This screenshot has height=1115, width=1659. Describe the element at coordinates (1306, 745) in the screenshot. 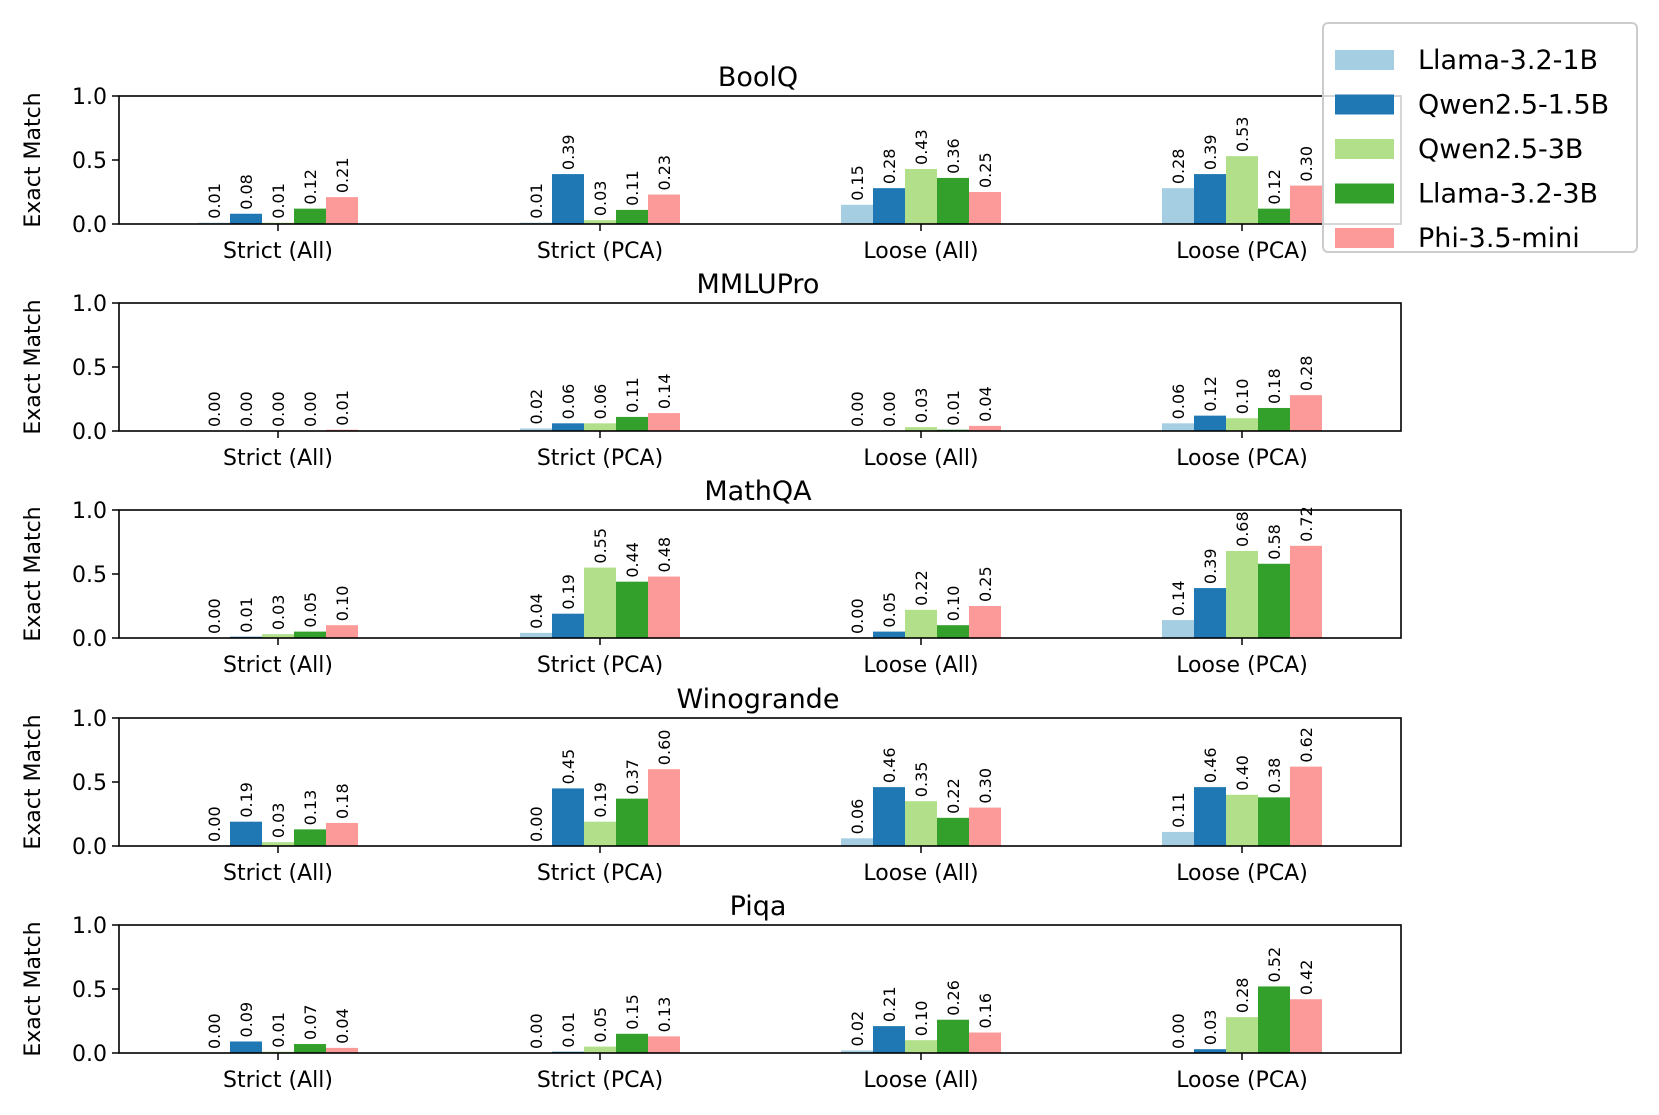

I see `bar-value-label: 0.62` at that location.